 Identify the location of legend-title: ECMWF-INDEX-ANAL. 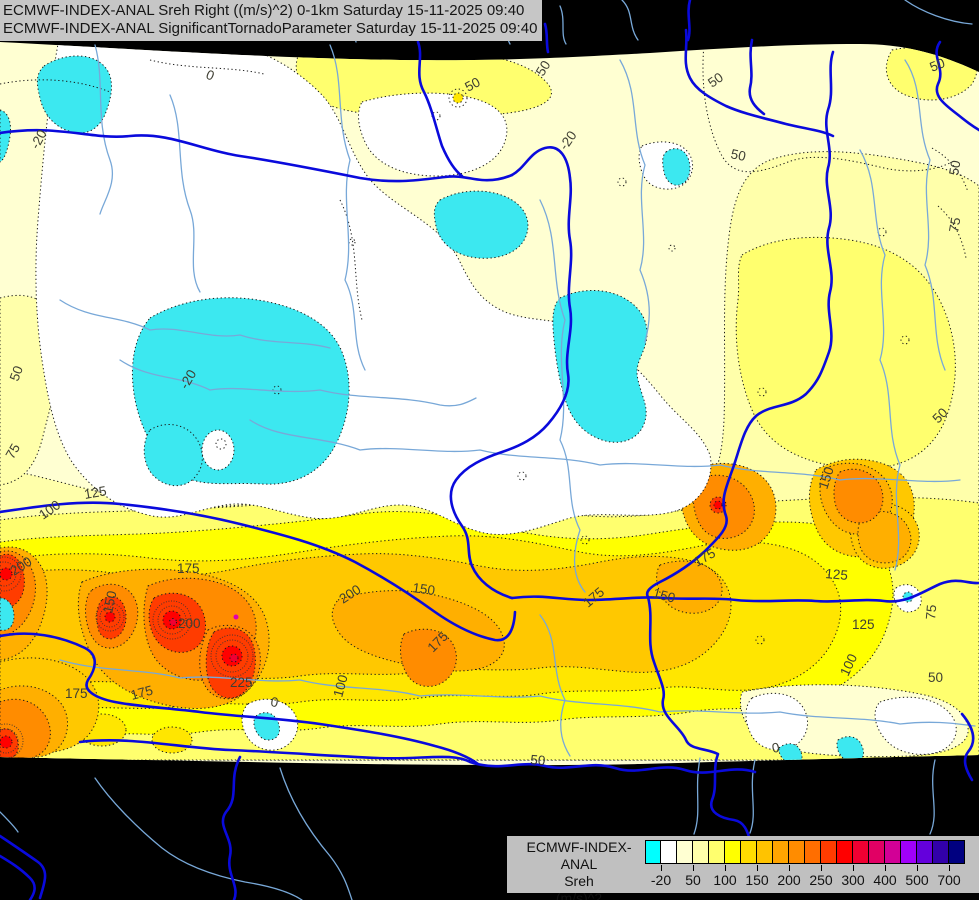
(579, 855).